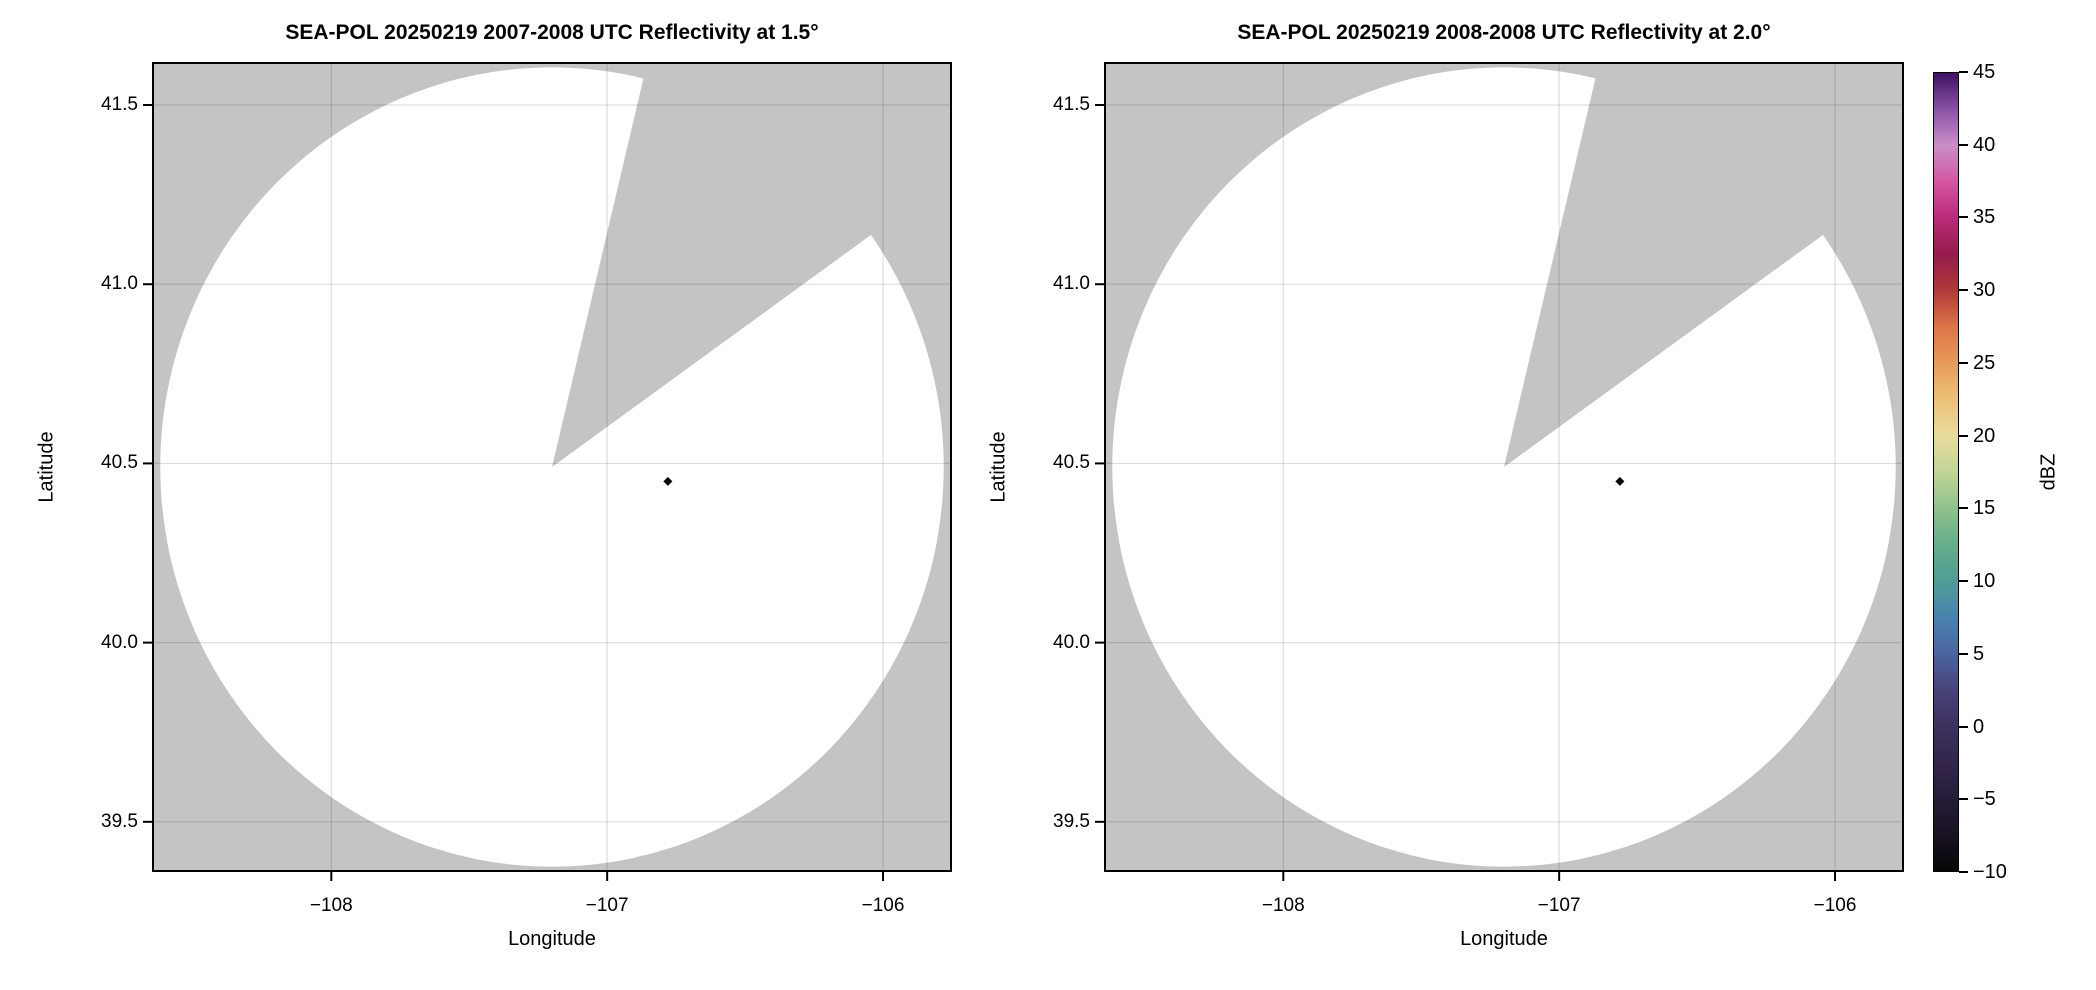 This screenshot has height=990, width=2096. What do you see at coordinates (1984, 144) in the screenshot?
I see `colorbar-tick-label: 40` at bounding box center [1984, 144].